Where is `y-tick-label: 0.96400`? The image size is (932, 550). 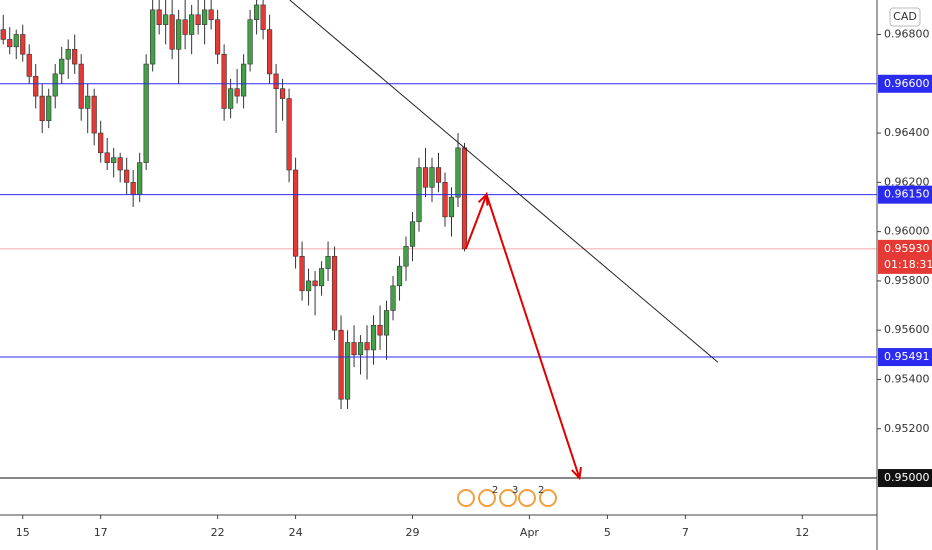
y-tick-label: 0.96400 is located at coordinates (907, 132).